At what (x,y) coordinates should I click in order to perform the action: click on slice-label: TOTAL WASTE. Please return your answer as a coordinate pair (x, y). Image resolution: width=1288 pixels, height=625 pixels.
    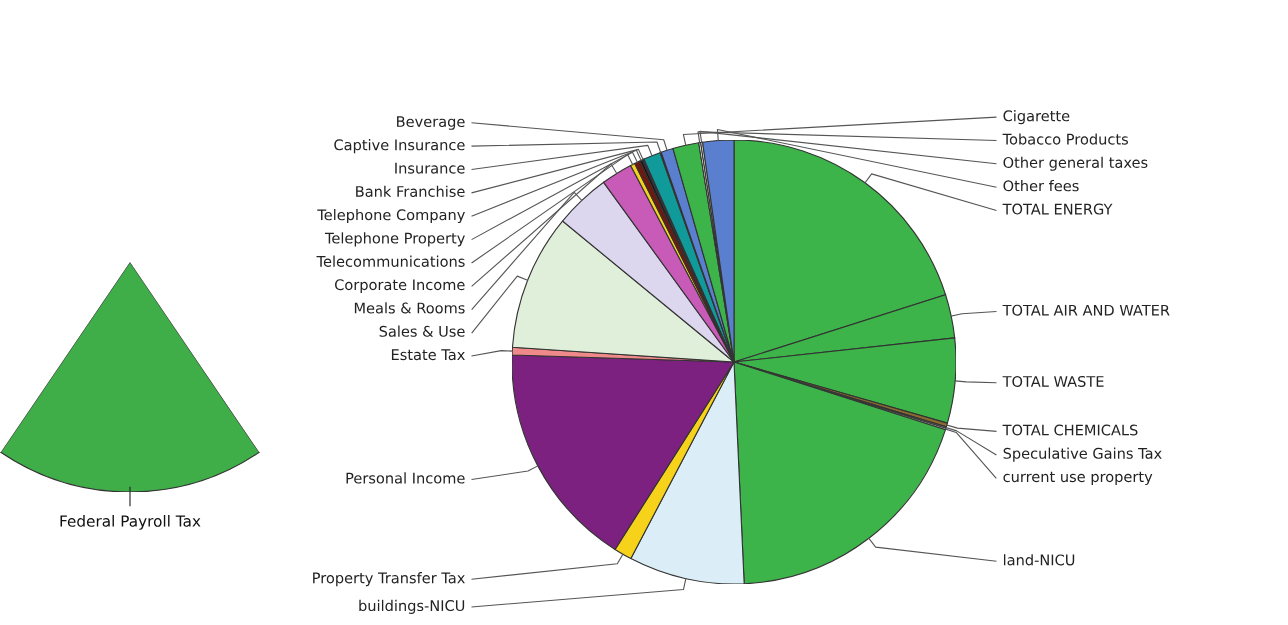
    Looking at the image, I should click on (1053, 381).